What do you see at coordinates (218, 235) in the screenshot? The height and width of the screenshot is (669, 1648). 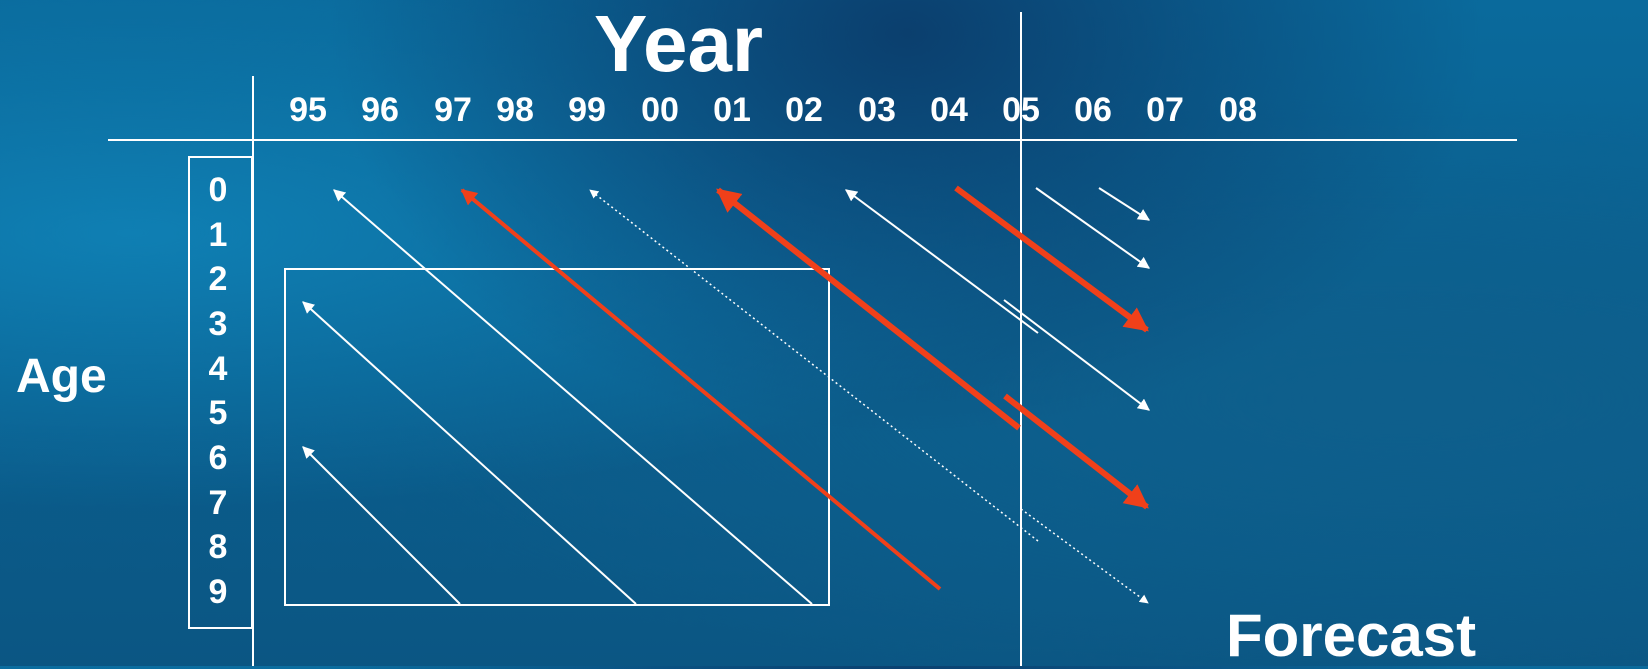 I see `age-tick-1: 1` at bounding box center [218, 235].